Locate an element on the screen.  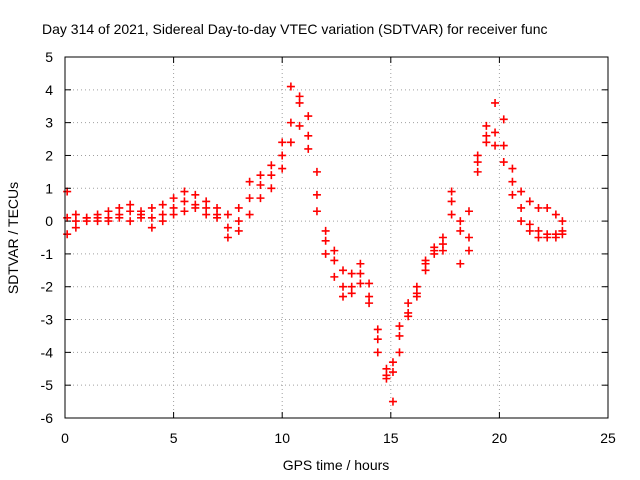
x-tick-label: 15 is located at coordinates (391, 438).